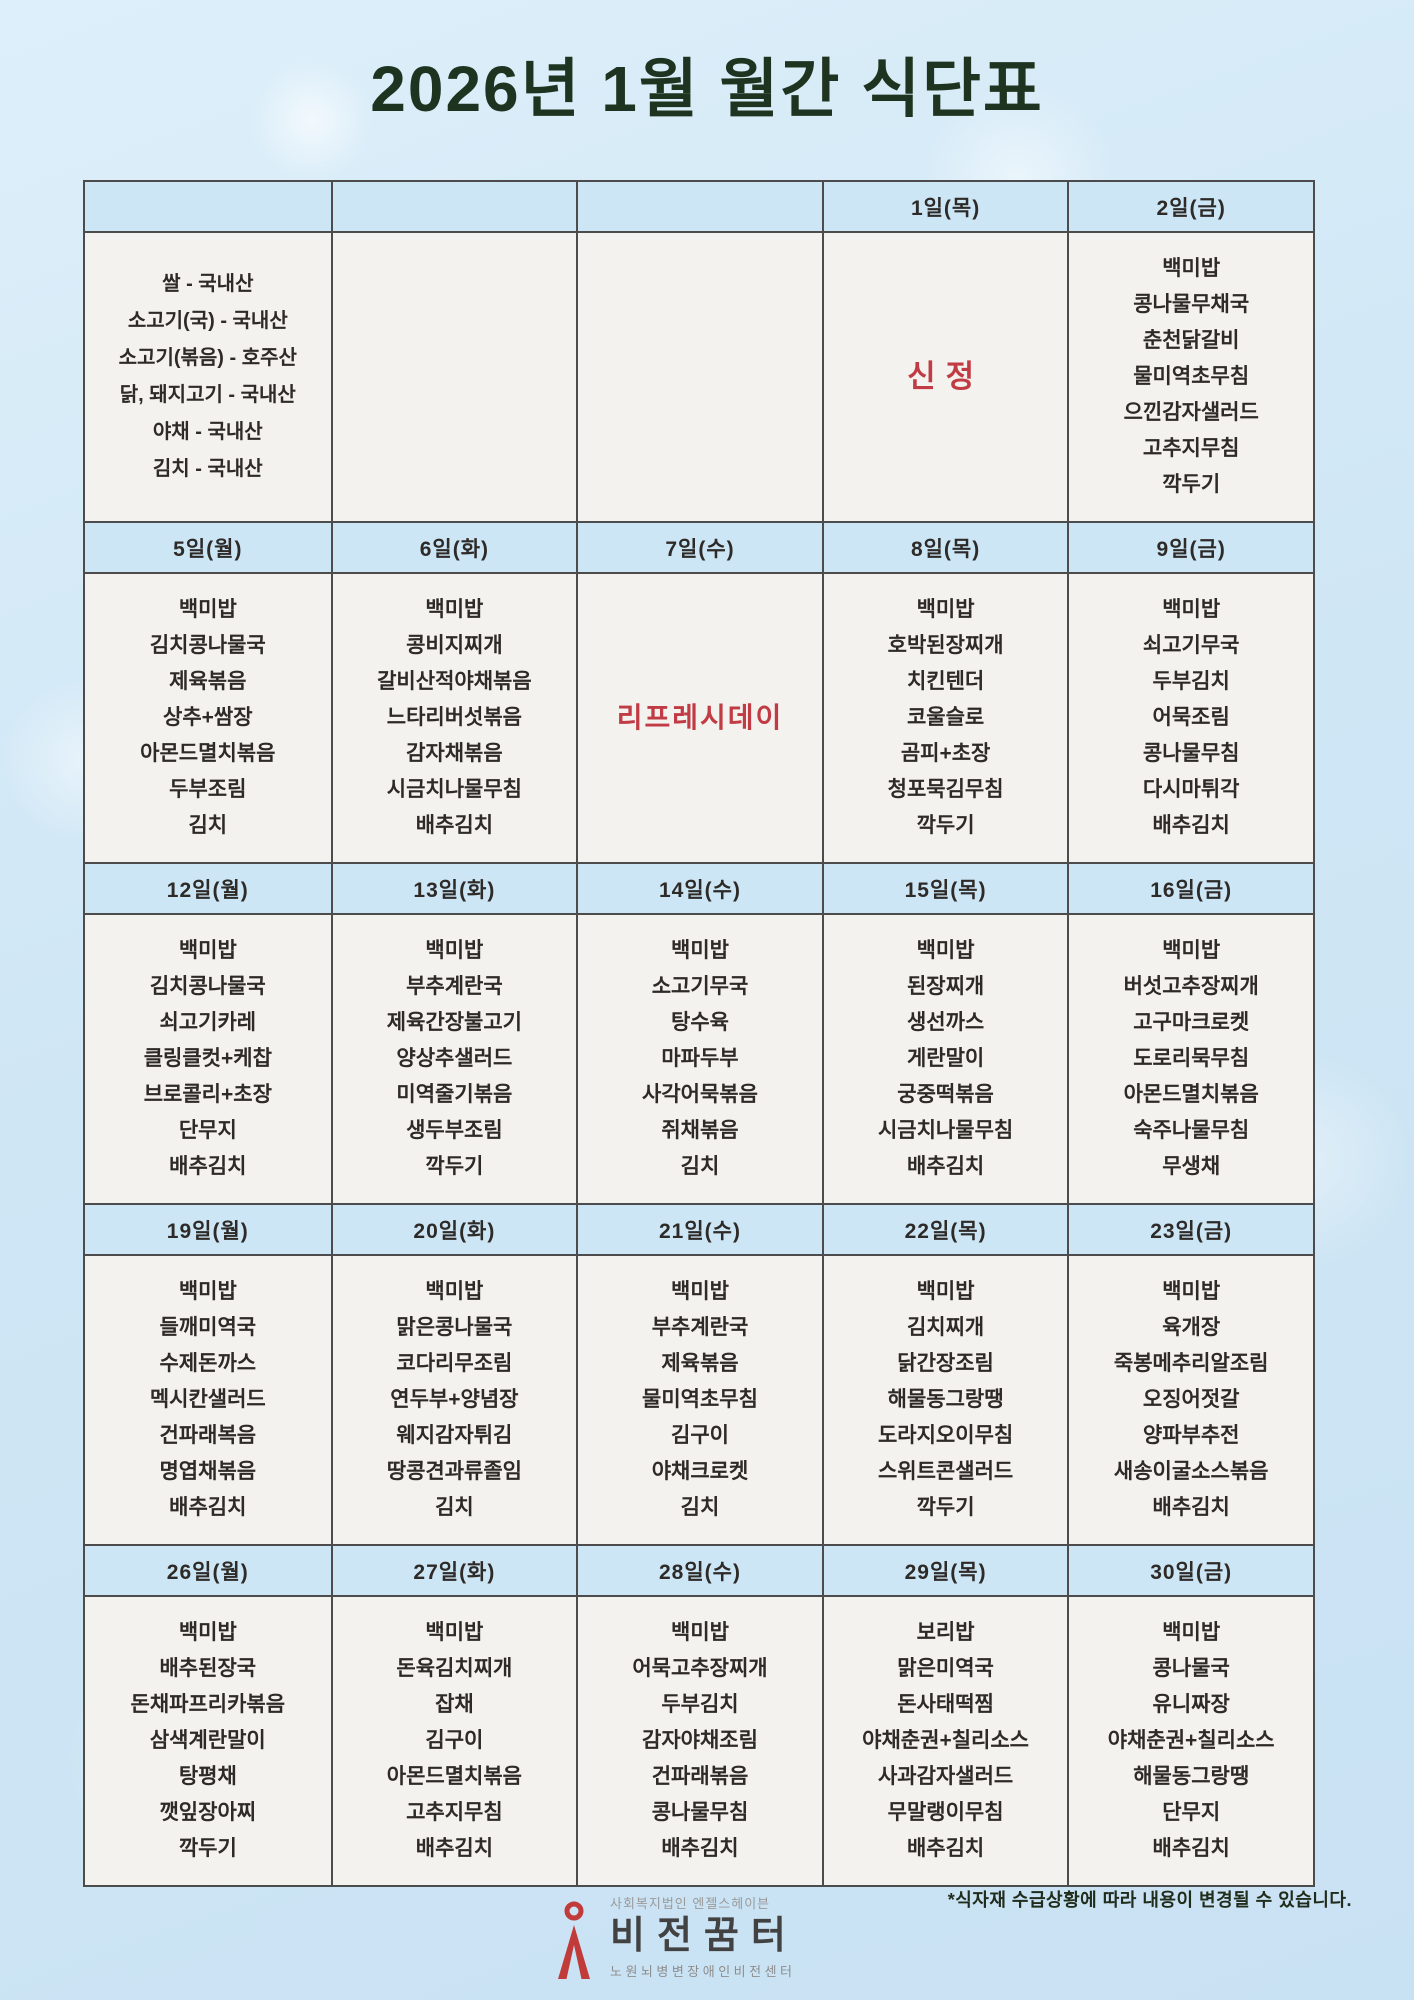  What do you see at coordinates (945, 1058) in the screenshot?
I see `menu-item: 게란말이` at bounding box center [945, 1058].